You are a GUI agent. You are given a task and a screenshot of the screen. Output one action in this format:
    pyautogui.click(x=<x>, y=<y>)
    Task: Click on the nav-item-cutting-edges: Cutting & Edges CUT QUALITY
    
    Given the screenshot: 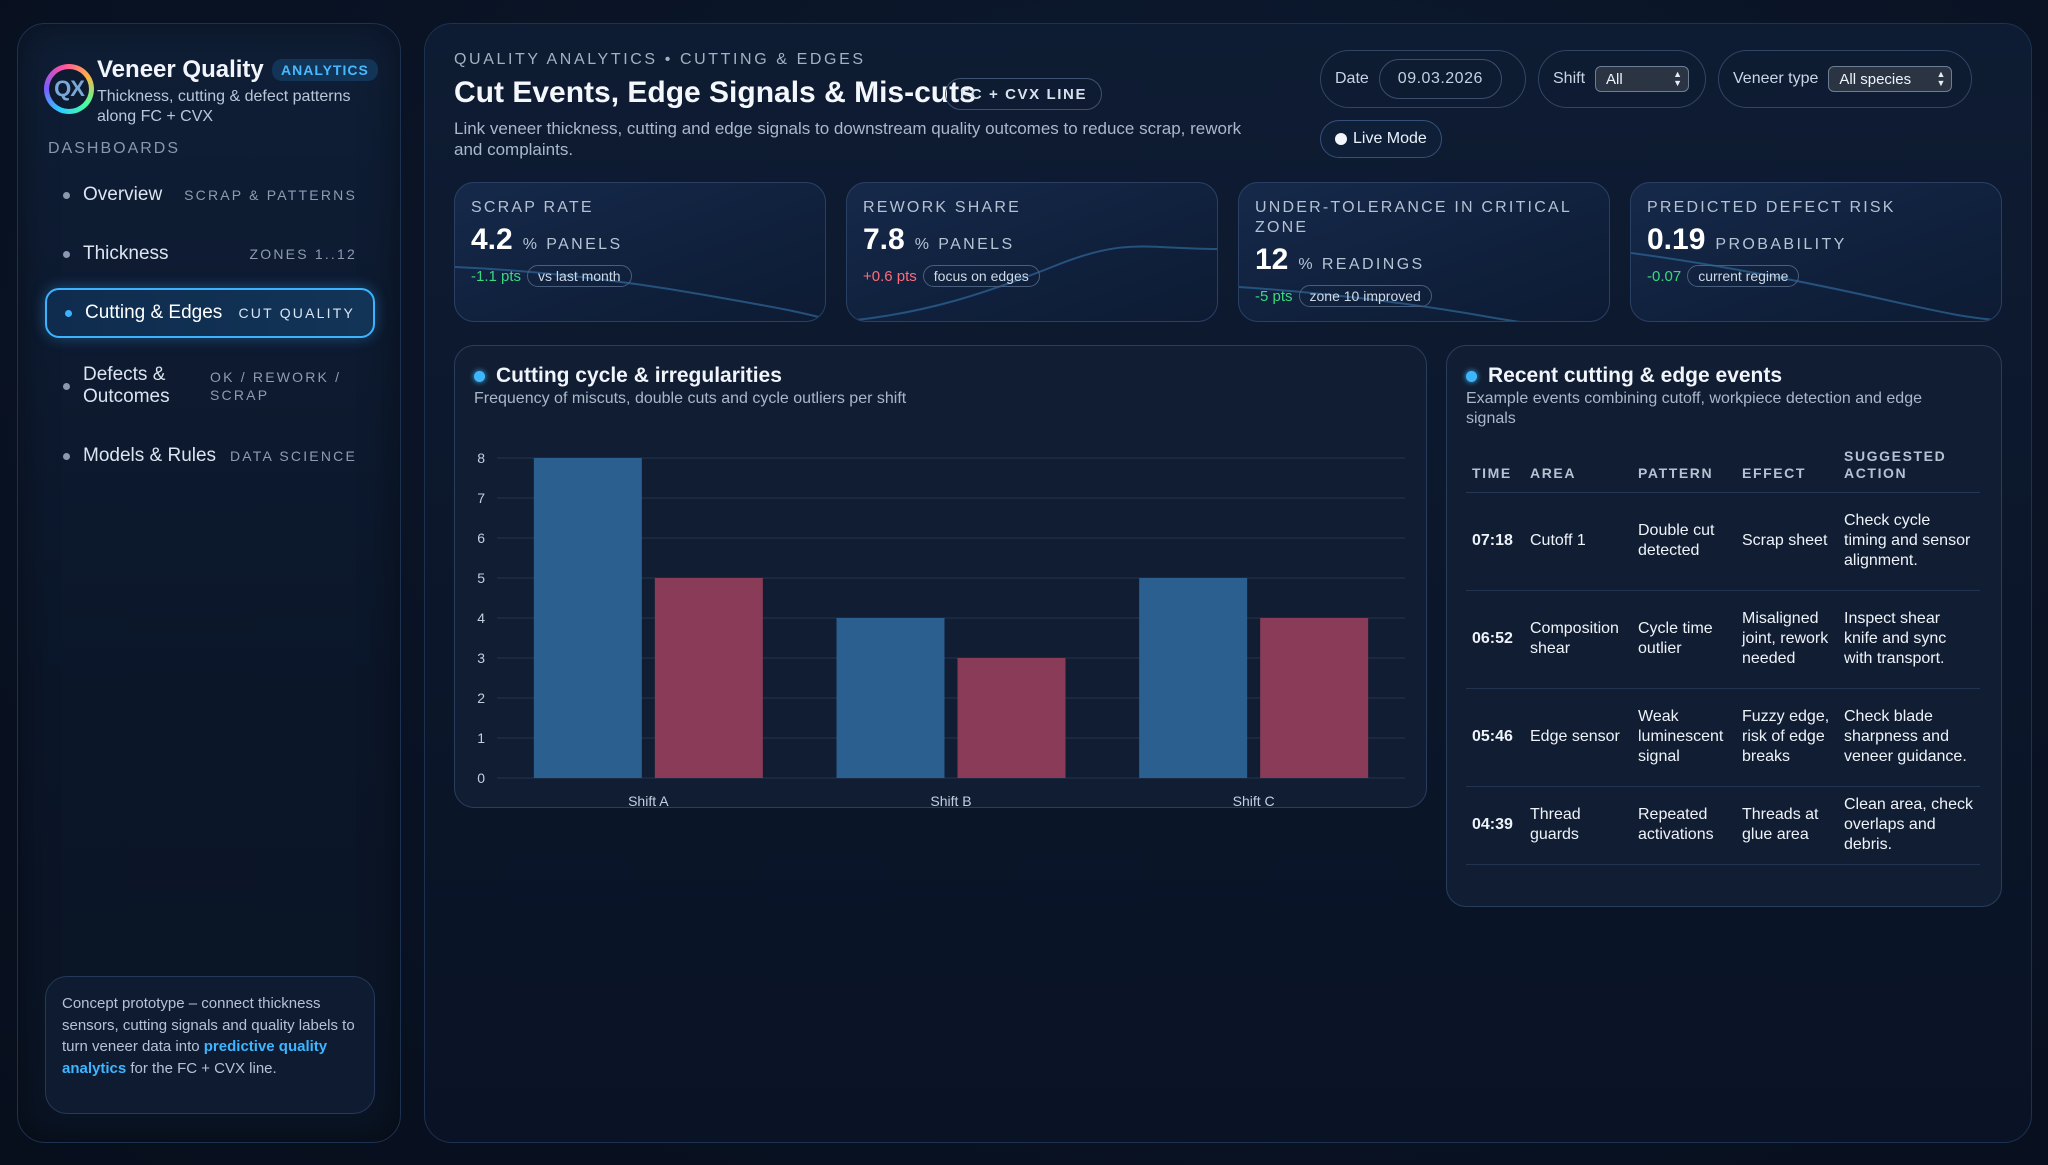 What is the action you would take?
    pyautogui.click(x=210, y=313)
    